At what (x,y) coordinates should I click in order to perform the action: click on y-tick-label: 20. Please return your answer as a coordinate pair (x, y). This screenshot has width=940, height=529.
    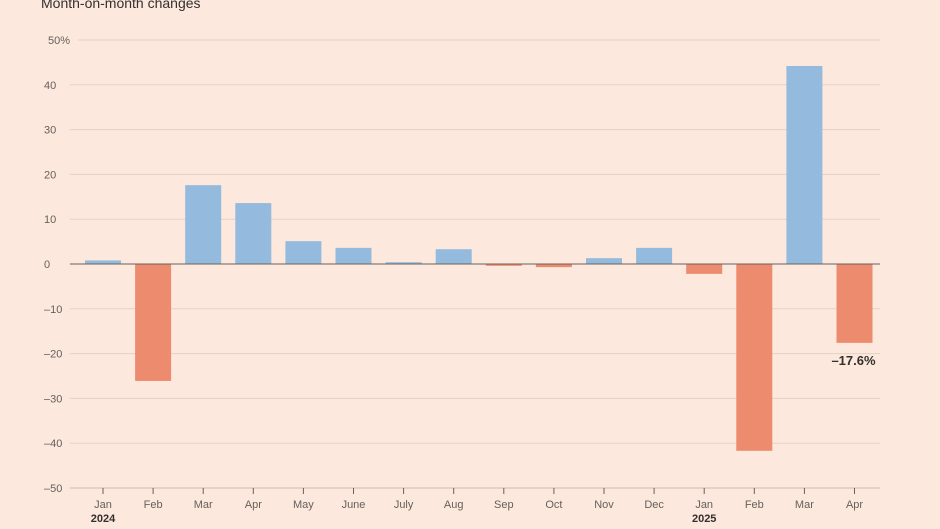
    Looking at the image, I should click on (50, 175).